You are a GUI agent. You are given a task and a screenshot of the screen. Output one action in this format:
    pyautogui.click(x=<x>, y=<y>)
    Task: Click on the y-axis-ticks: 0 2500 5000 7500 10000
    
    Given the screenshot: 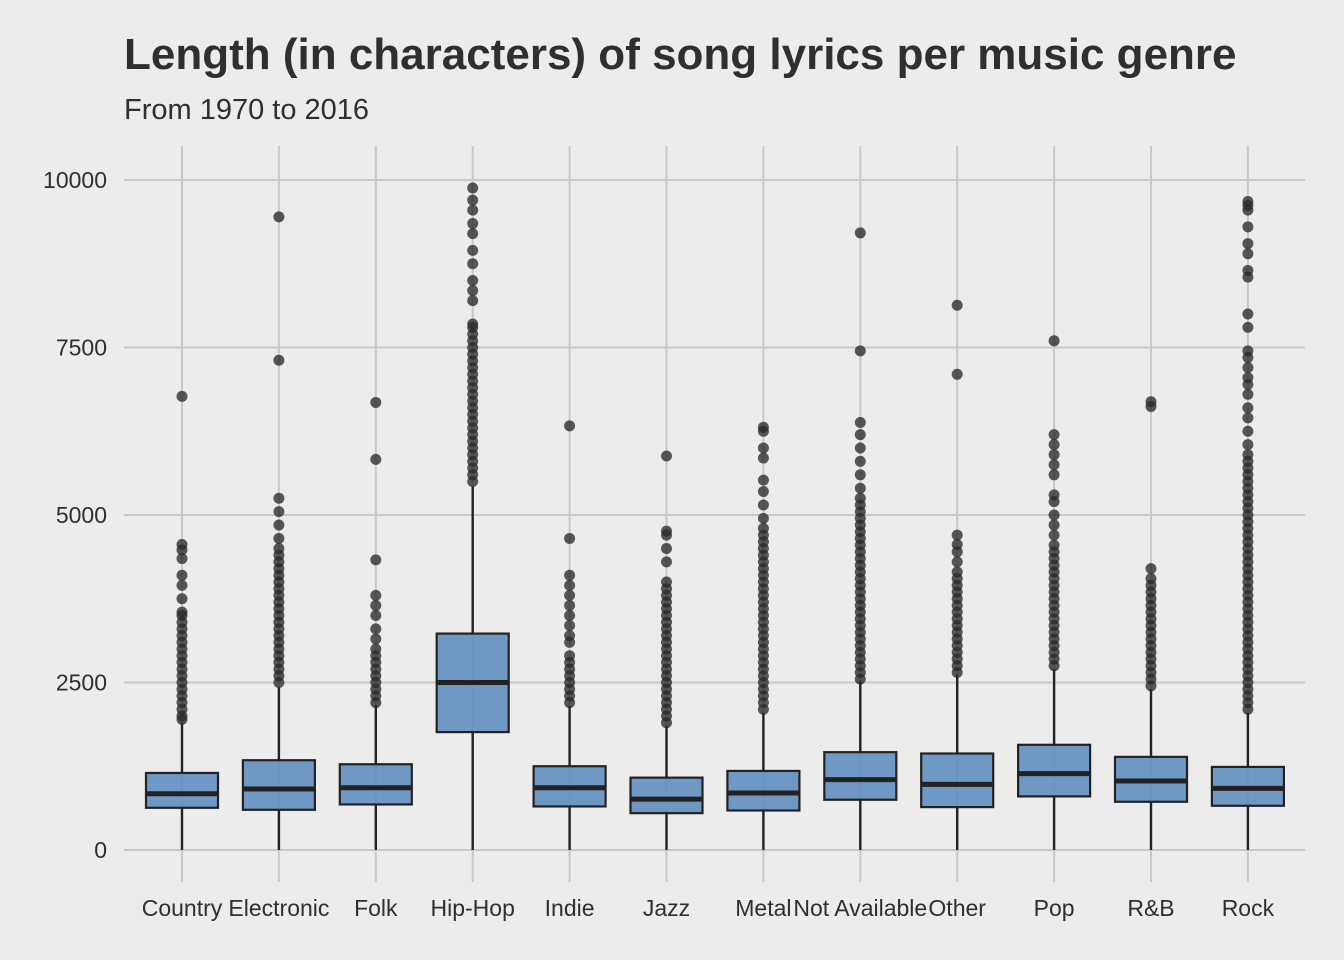 What is the action you would take?
    pyautogui.click(x=75, y=515)
    